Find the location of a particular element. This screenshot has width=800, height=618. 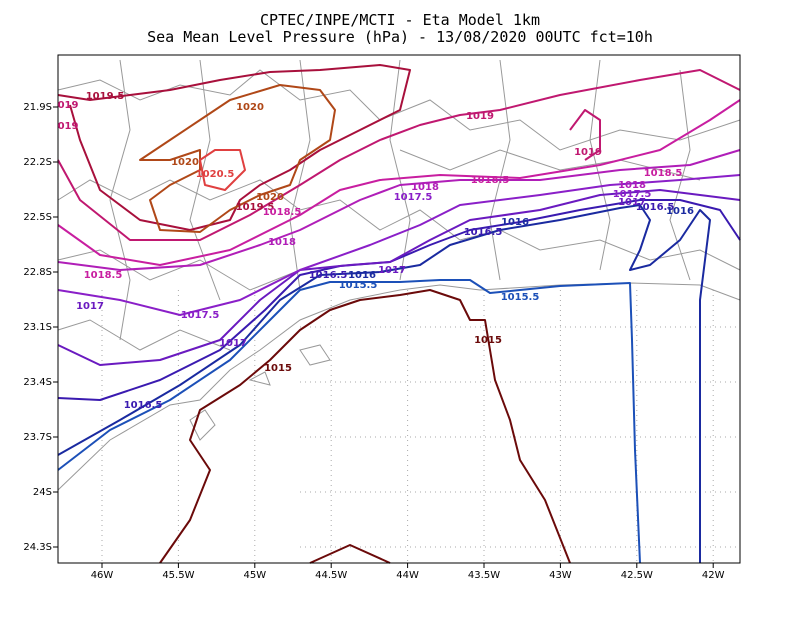

lat-tick-label: 23.7S is located at coordinates (37, 437).